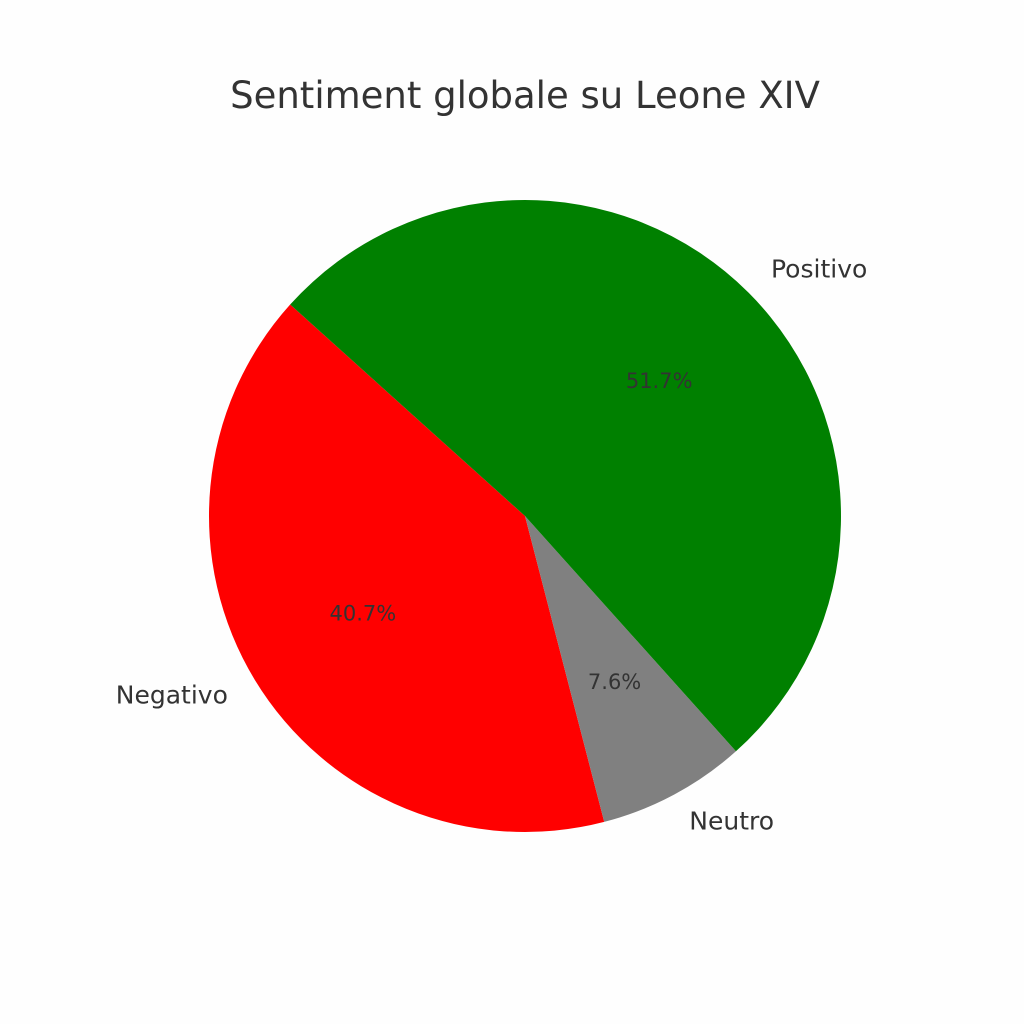 The height and width of the screenshot is (1024, 1024). Describe the element at coordinates (731, 820) in the screenshot. I see `slice-label-neutro: Neutro` at that location.